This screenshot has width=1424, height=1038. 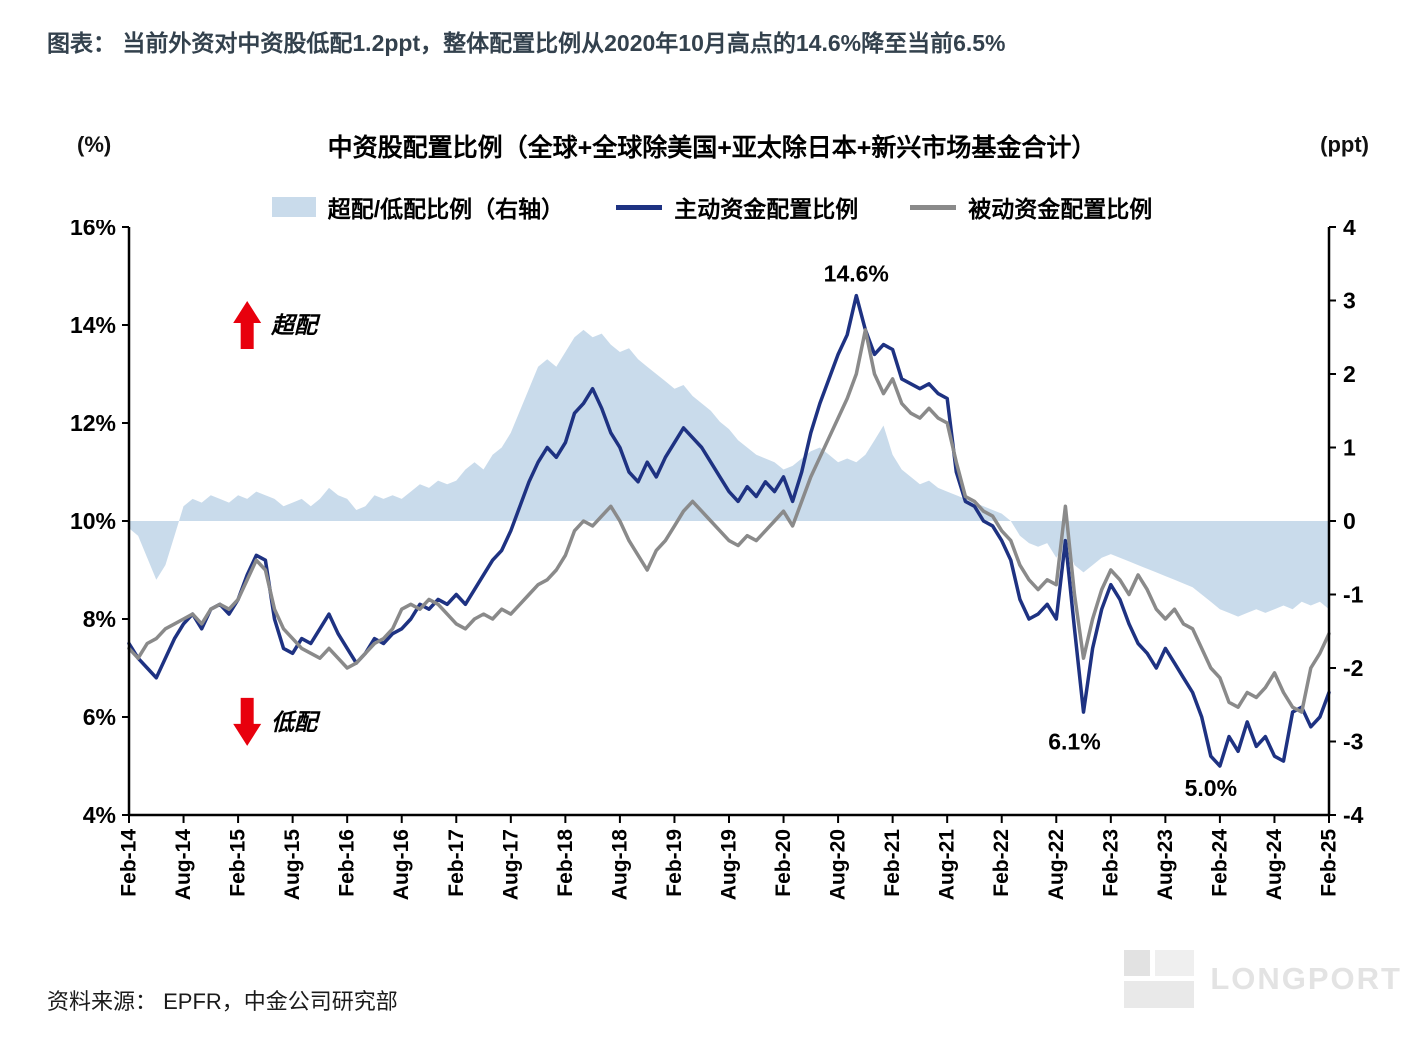 I want to click on legend-label-active: 主动资金配置比例, so click(x=766, y=209).